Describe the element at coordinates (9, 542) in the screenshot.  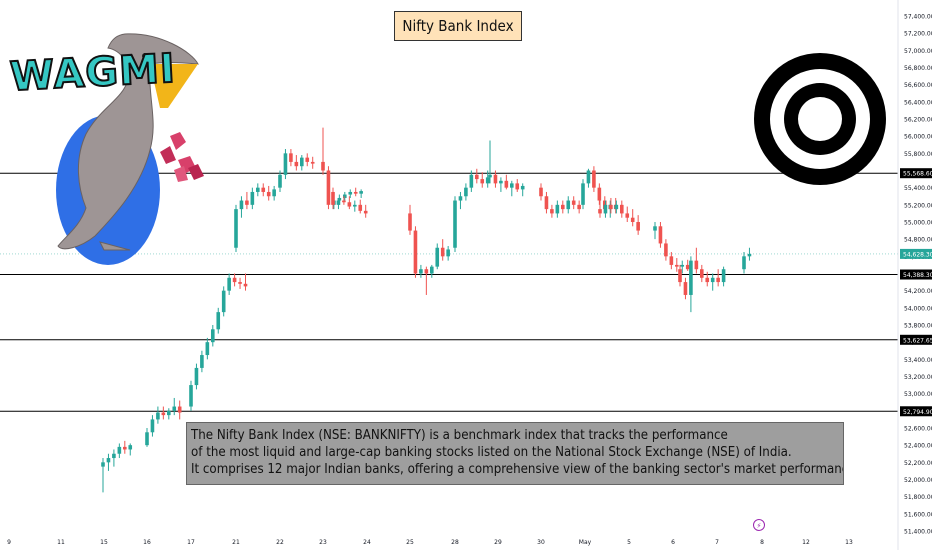
I see `time-tick-label: 9` at that location.